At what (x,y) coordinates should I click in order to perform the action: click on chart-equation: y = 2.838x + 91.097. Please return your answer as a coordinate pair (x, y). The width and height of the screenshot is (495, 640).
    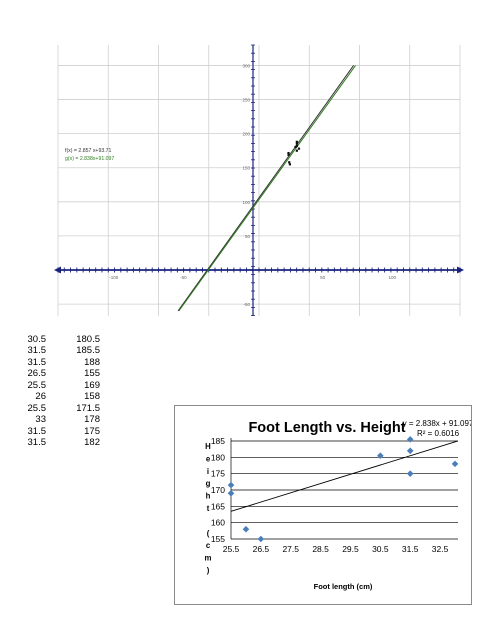
    Looking at the image, I should click on (437, 423).